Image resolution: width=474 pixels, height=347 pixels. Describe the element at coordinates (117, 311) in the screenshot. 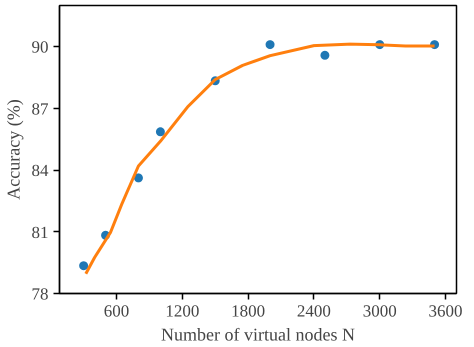

I see `x-tick-label: 600` at that location.